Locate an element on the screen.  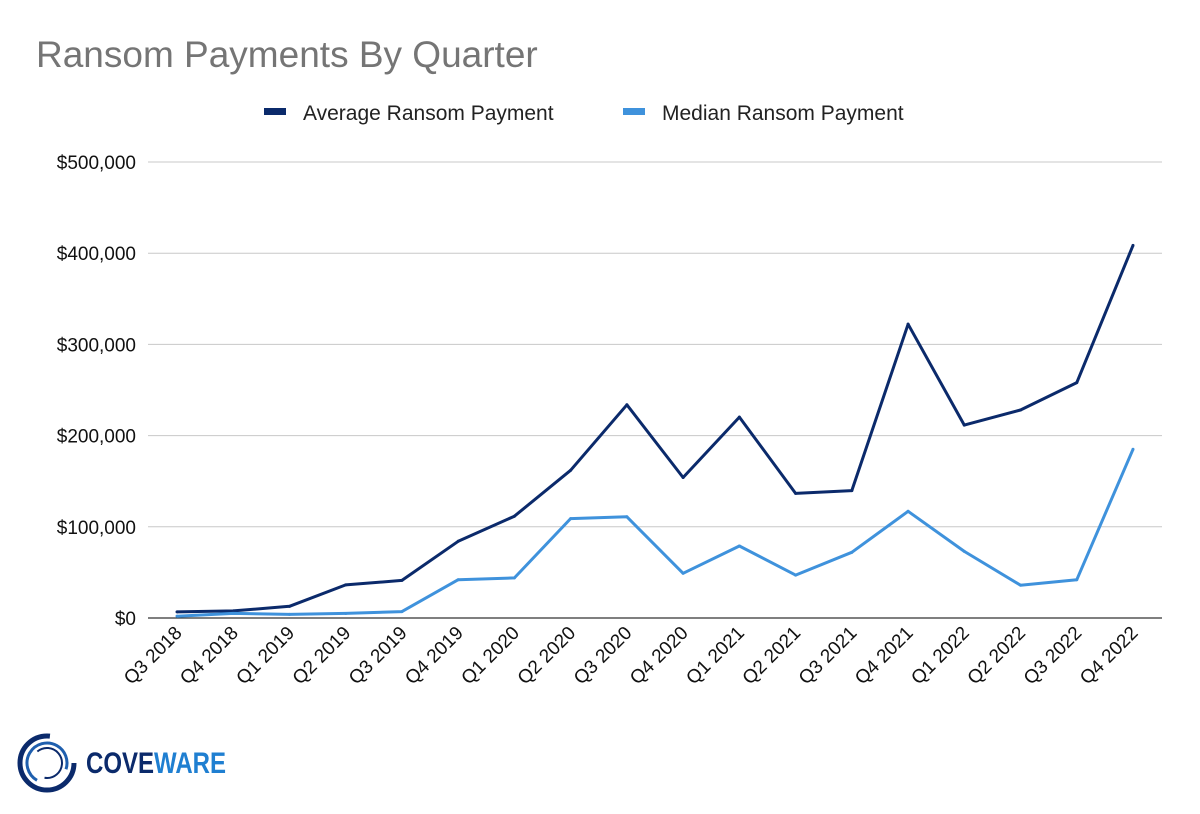
y-tick-label: $400,000 is located at coordinates (96, 254).